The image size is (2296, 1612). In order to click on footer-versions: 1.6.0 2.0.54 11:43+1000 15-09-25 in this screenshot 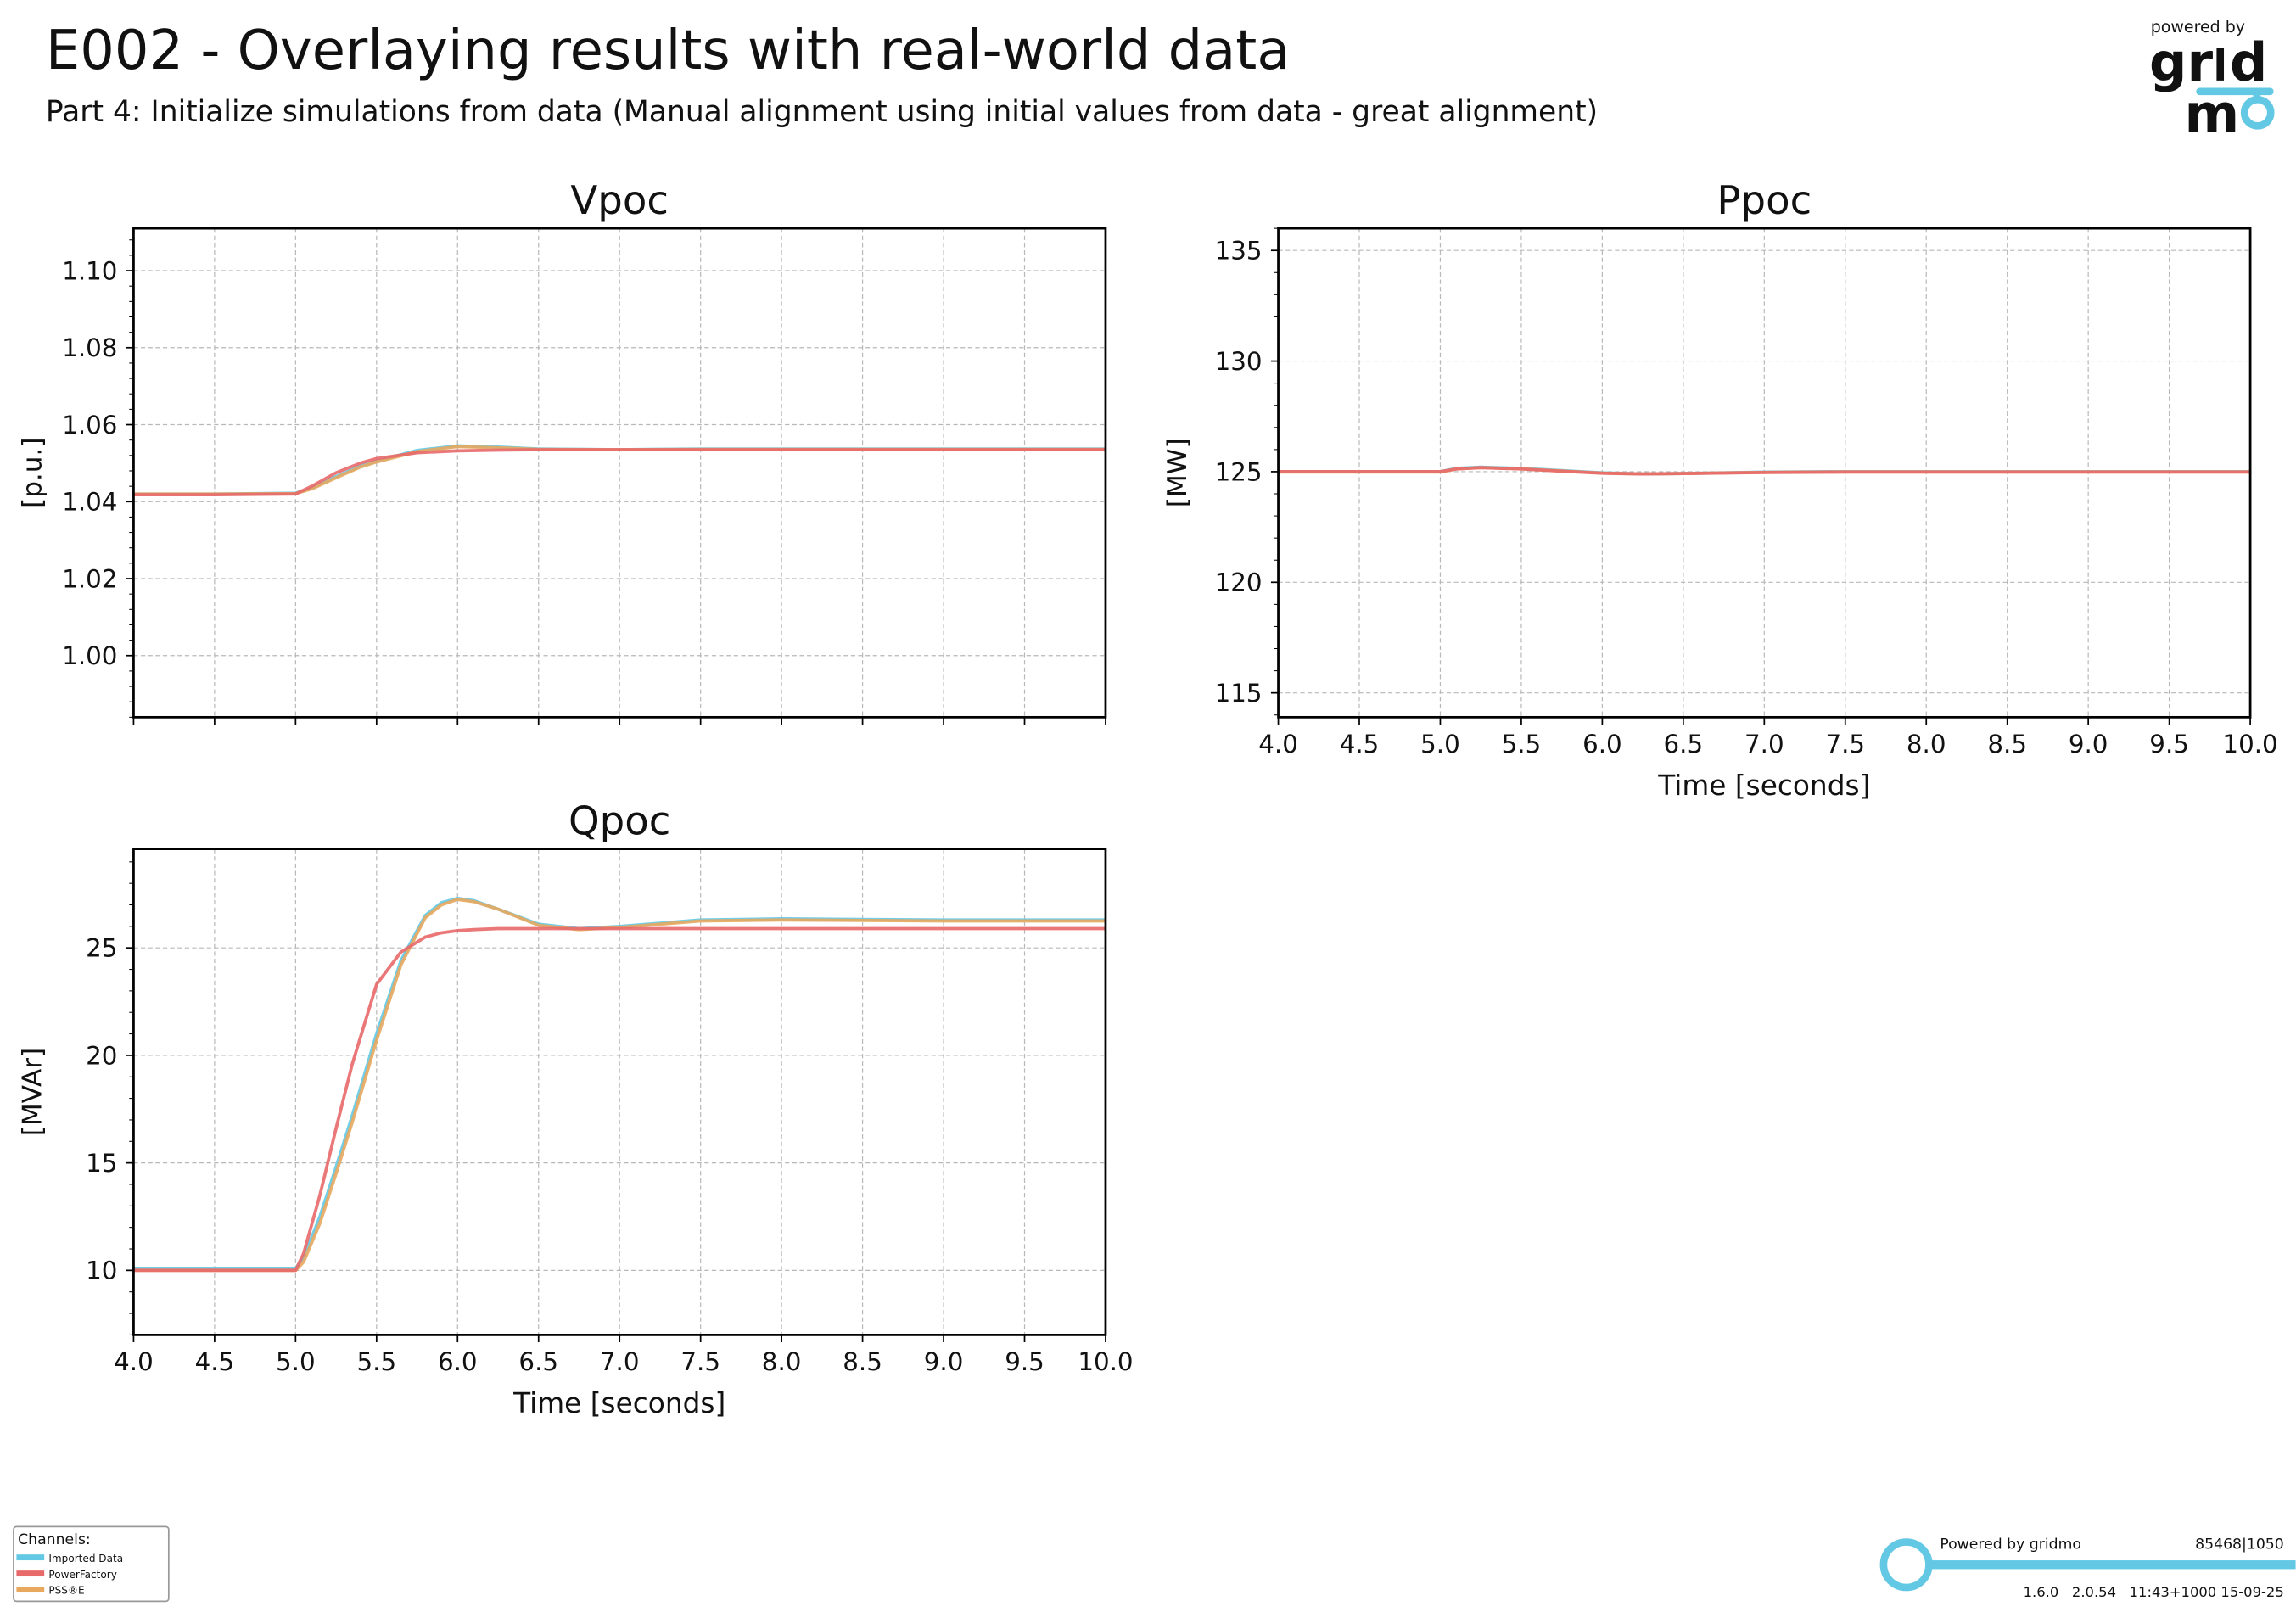, I will do `click(2154, 1592)`.